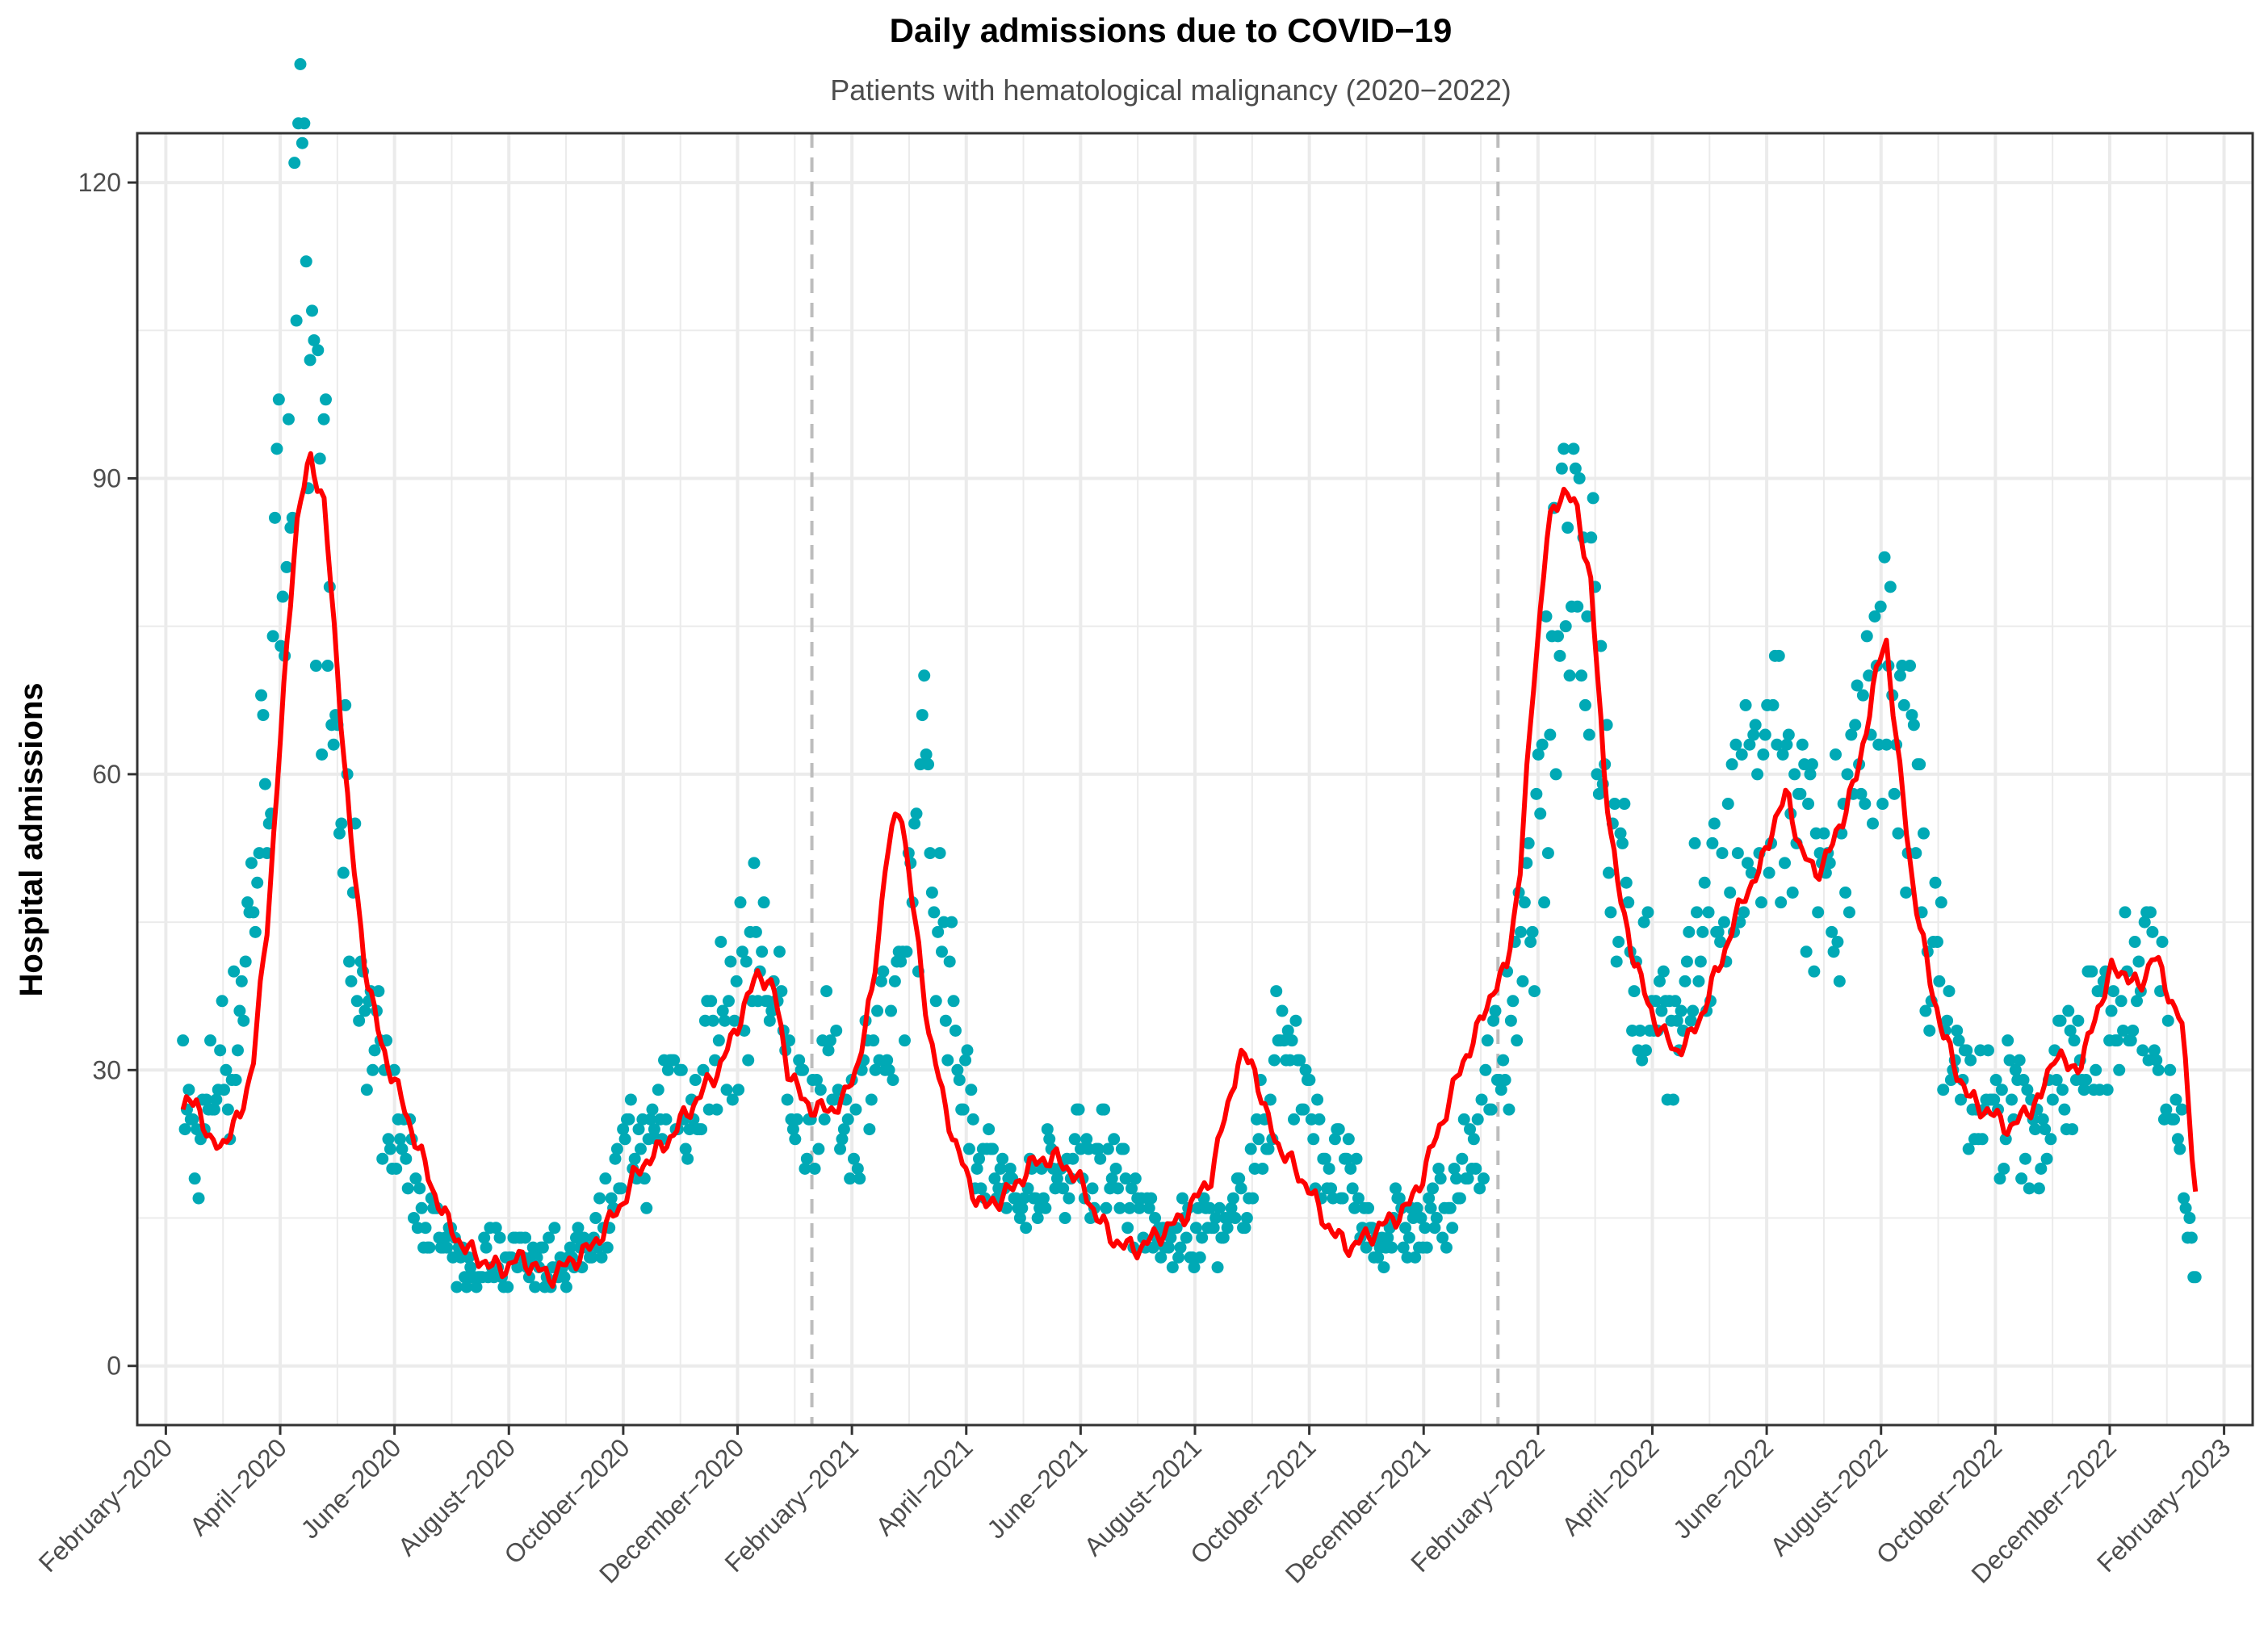 This screenshot has width=2268, height=1635. What do you see at coordinates (1828, 1496) in the screenshot?
I see `x-tick-label: August−2022` at bounding box center [1828, 1496].